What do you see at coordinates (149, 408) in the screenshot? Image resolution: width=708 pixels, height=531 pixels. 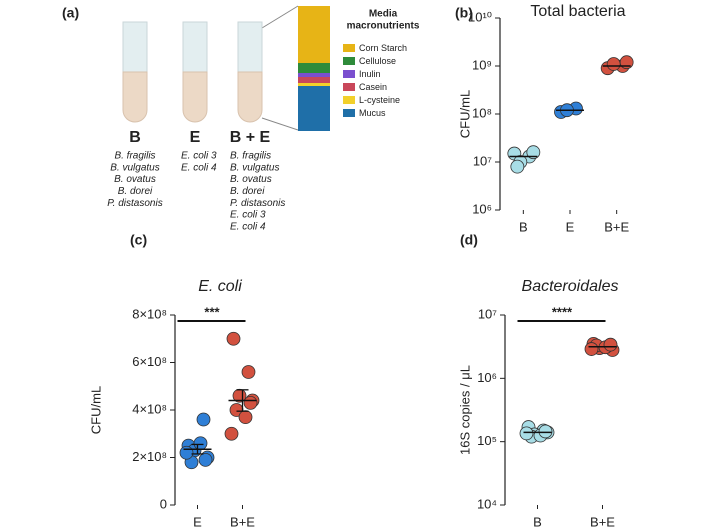 I see `y-tick-label: 4×10⁸` at bounding box center [149, 408].